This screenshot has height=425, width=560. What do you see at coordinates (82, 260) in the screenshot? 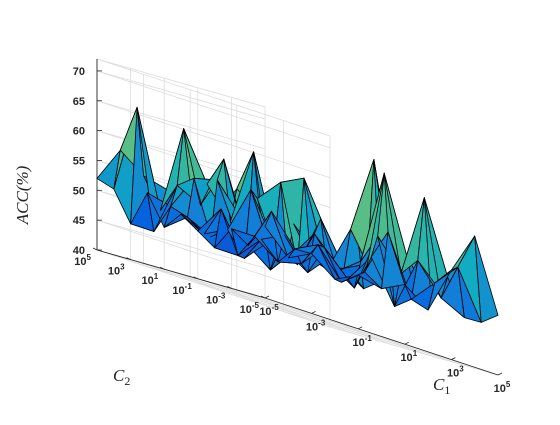
I see `y-tick-label: 10⁵` at bounding box center [82, 260].